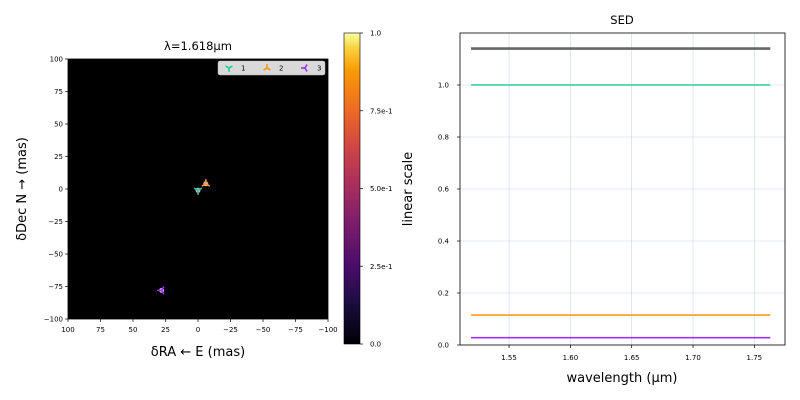 This screenshot has width=800, height=400. What do you see at coordinates (198, 330) in the screenshot?
I see `image-x-tick-label: 0` at bounding box center [198, 330].